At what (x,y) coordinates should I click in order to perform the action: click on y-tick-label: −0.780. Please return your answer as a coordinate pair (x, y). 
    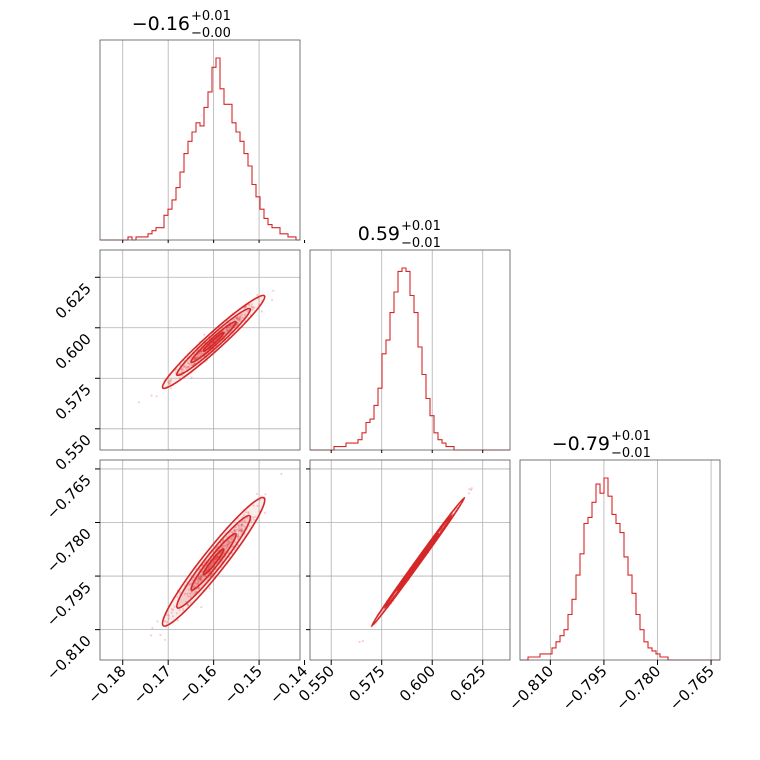
    Looking at the image, I should click on (69, 551).